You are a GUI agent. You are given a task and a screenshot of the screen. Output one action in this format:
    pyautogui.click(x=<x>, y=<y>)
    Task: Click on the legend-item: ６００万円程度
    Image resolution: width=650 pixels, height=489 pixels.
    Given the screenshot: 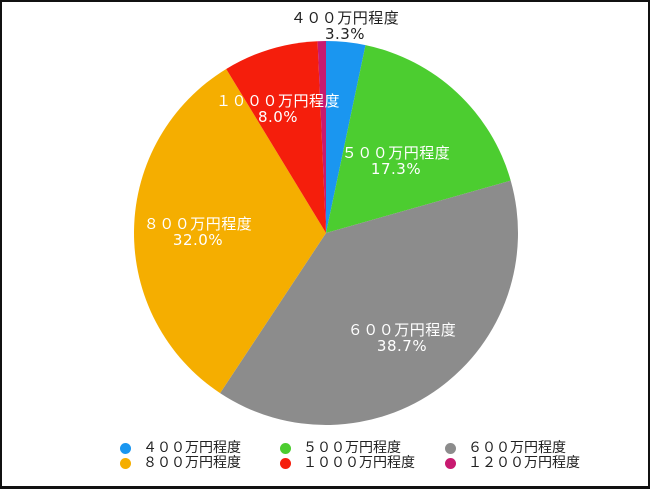 What is the action you would take?
    pyautogui.click(x=522, y=448)
    